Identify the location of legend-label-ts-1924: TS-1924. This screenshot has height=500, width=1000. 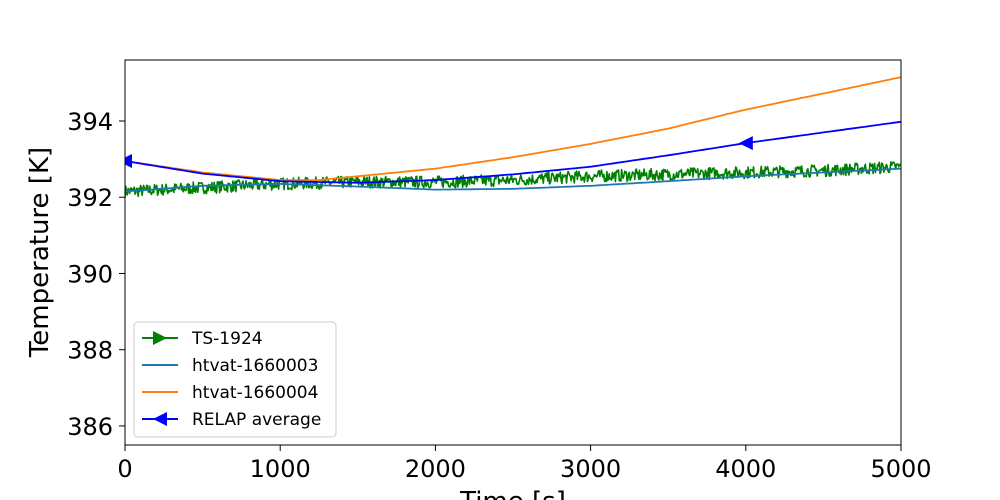
(227, 339).